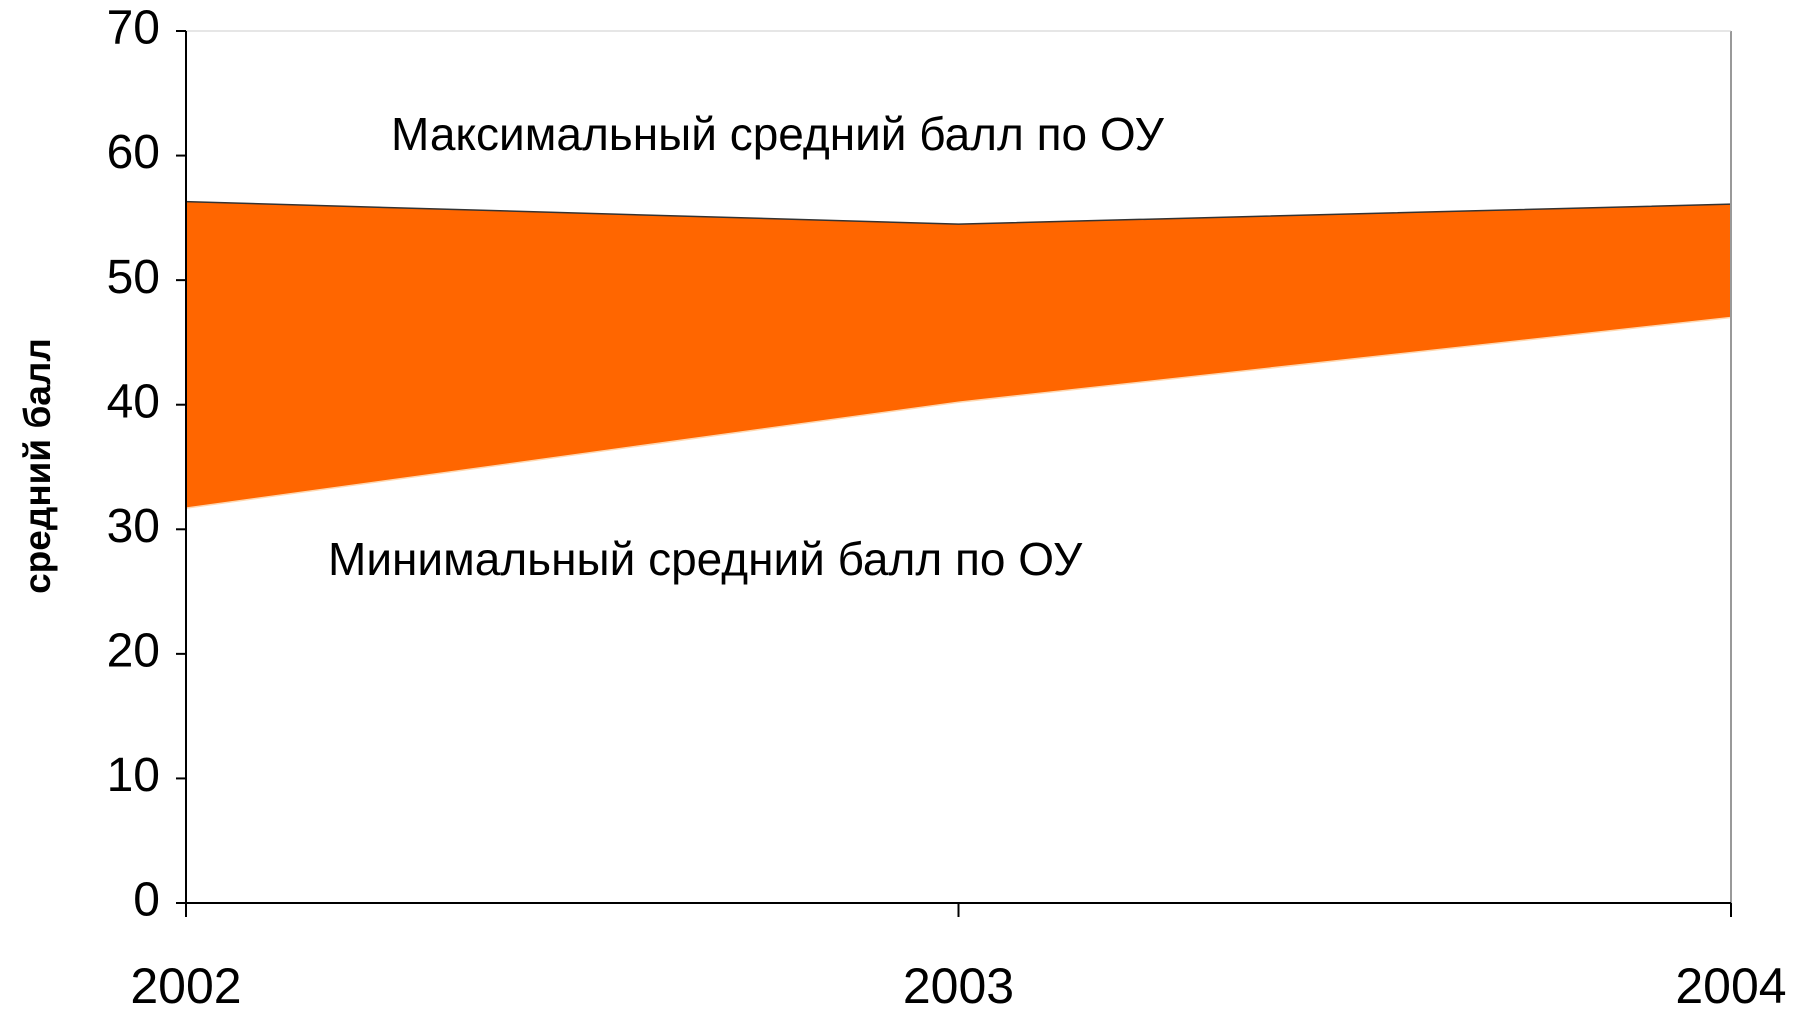 The height and width of the screenshot is (1015, 1803). What do you see at coordinates (133, 277) in the screenshot?
I see `y-tick-label: 50` at bounding box center [133, 277].